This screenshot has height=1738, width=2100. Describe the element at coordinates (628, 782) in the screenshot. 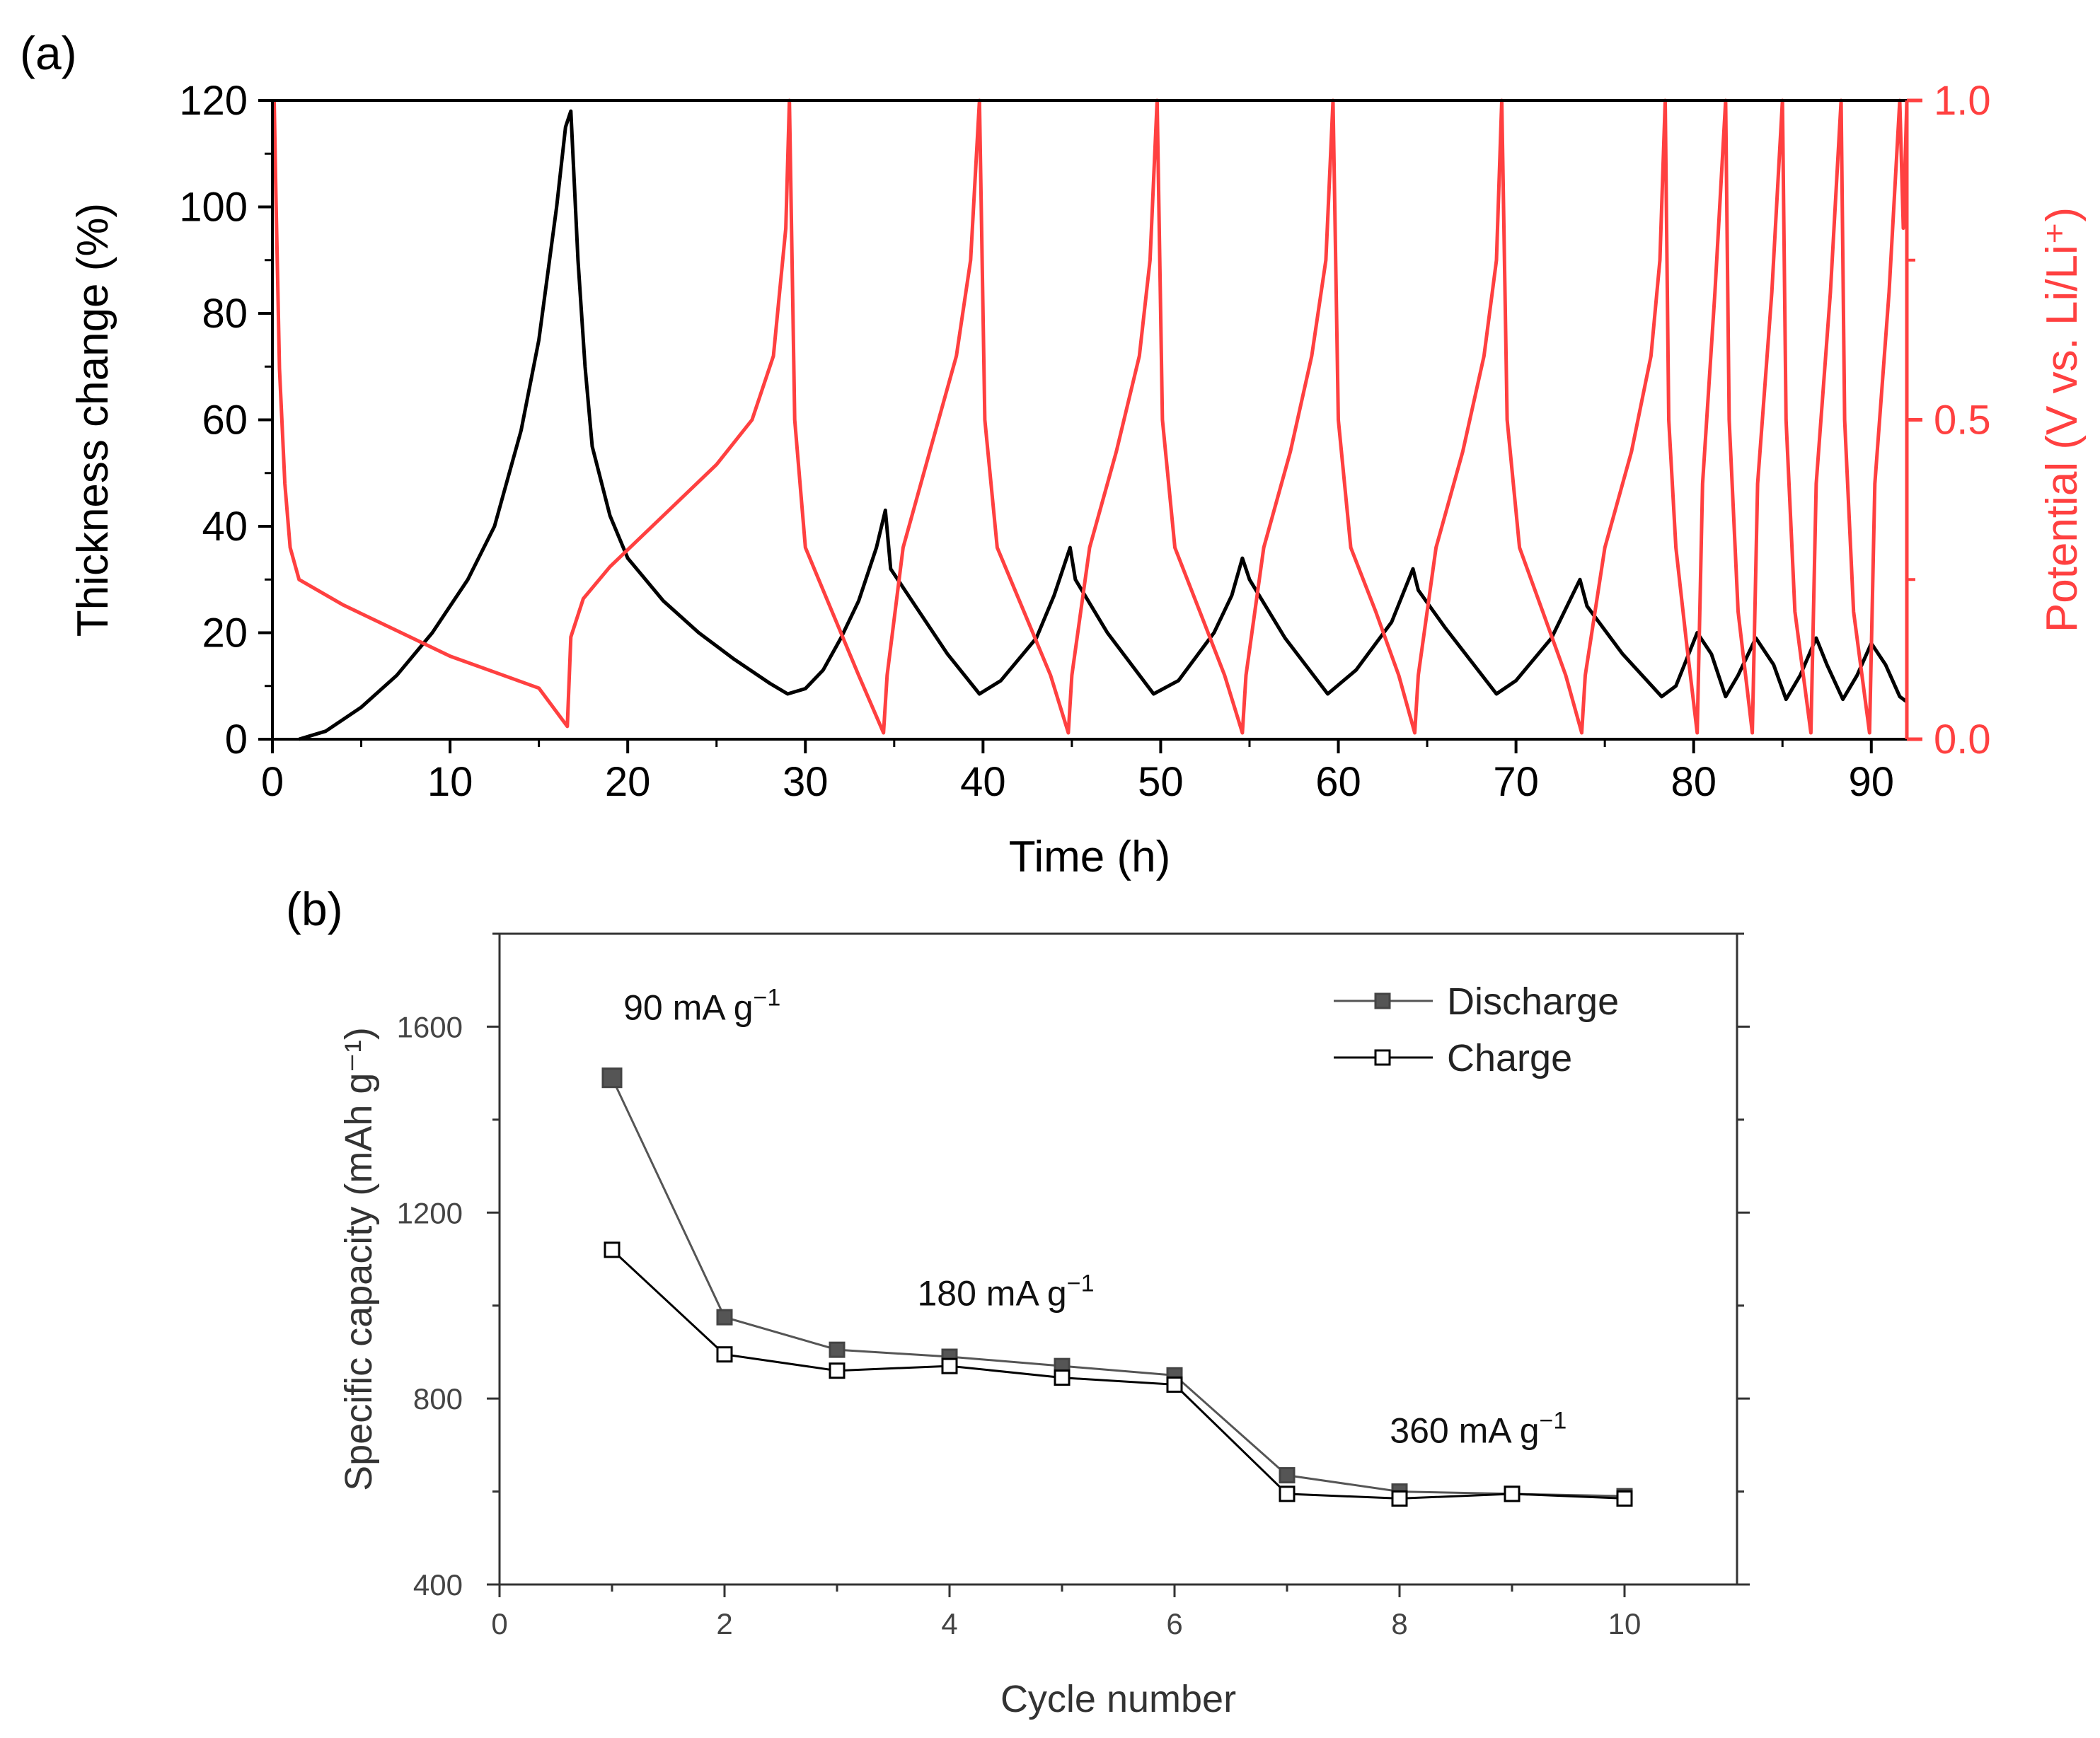

I see `a-x-tick-label: 20` at that location.